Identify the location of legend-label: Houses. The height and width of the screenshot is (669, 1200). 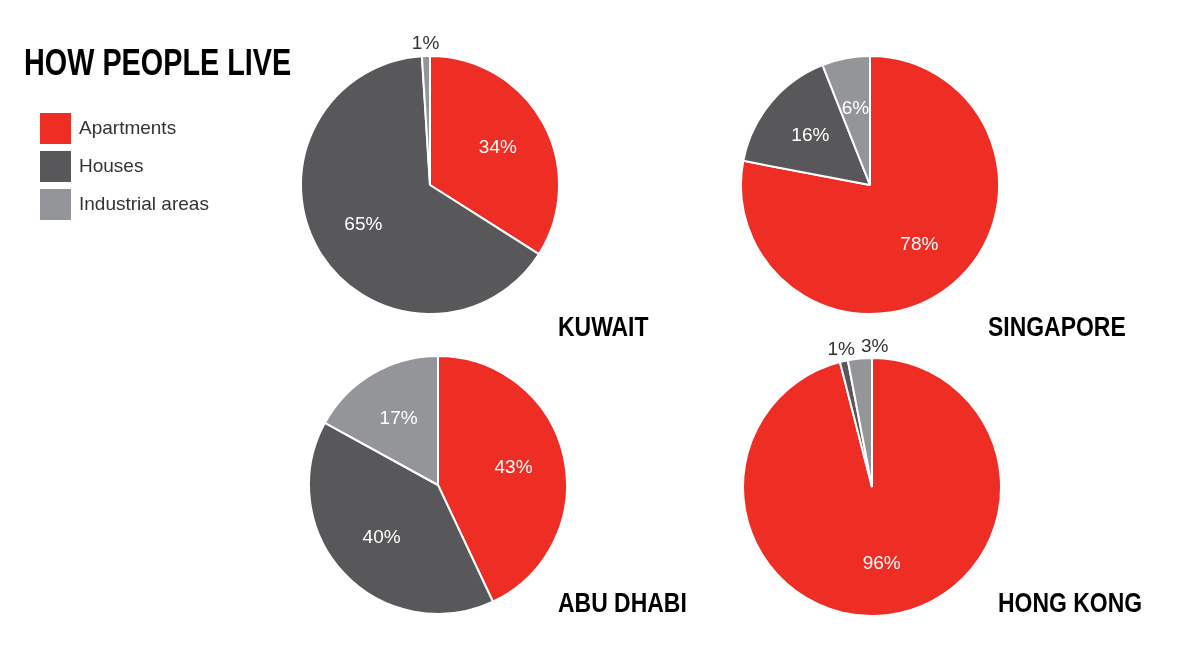
(111, 166).